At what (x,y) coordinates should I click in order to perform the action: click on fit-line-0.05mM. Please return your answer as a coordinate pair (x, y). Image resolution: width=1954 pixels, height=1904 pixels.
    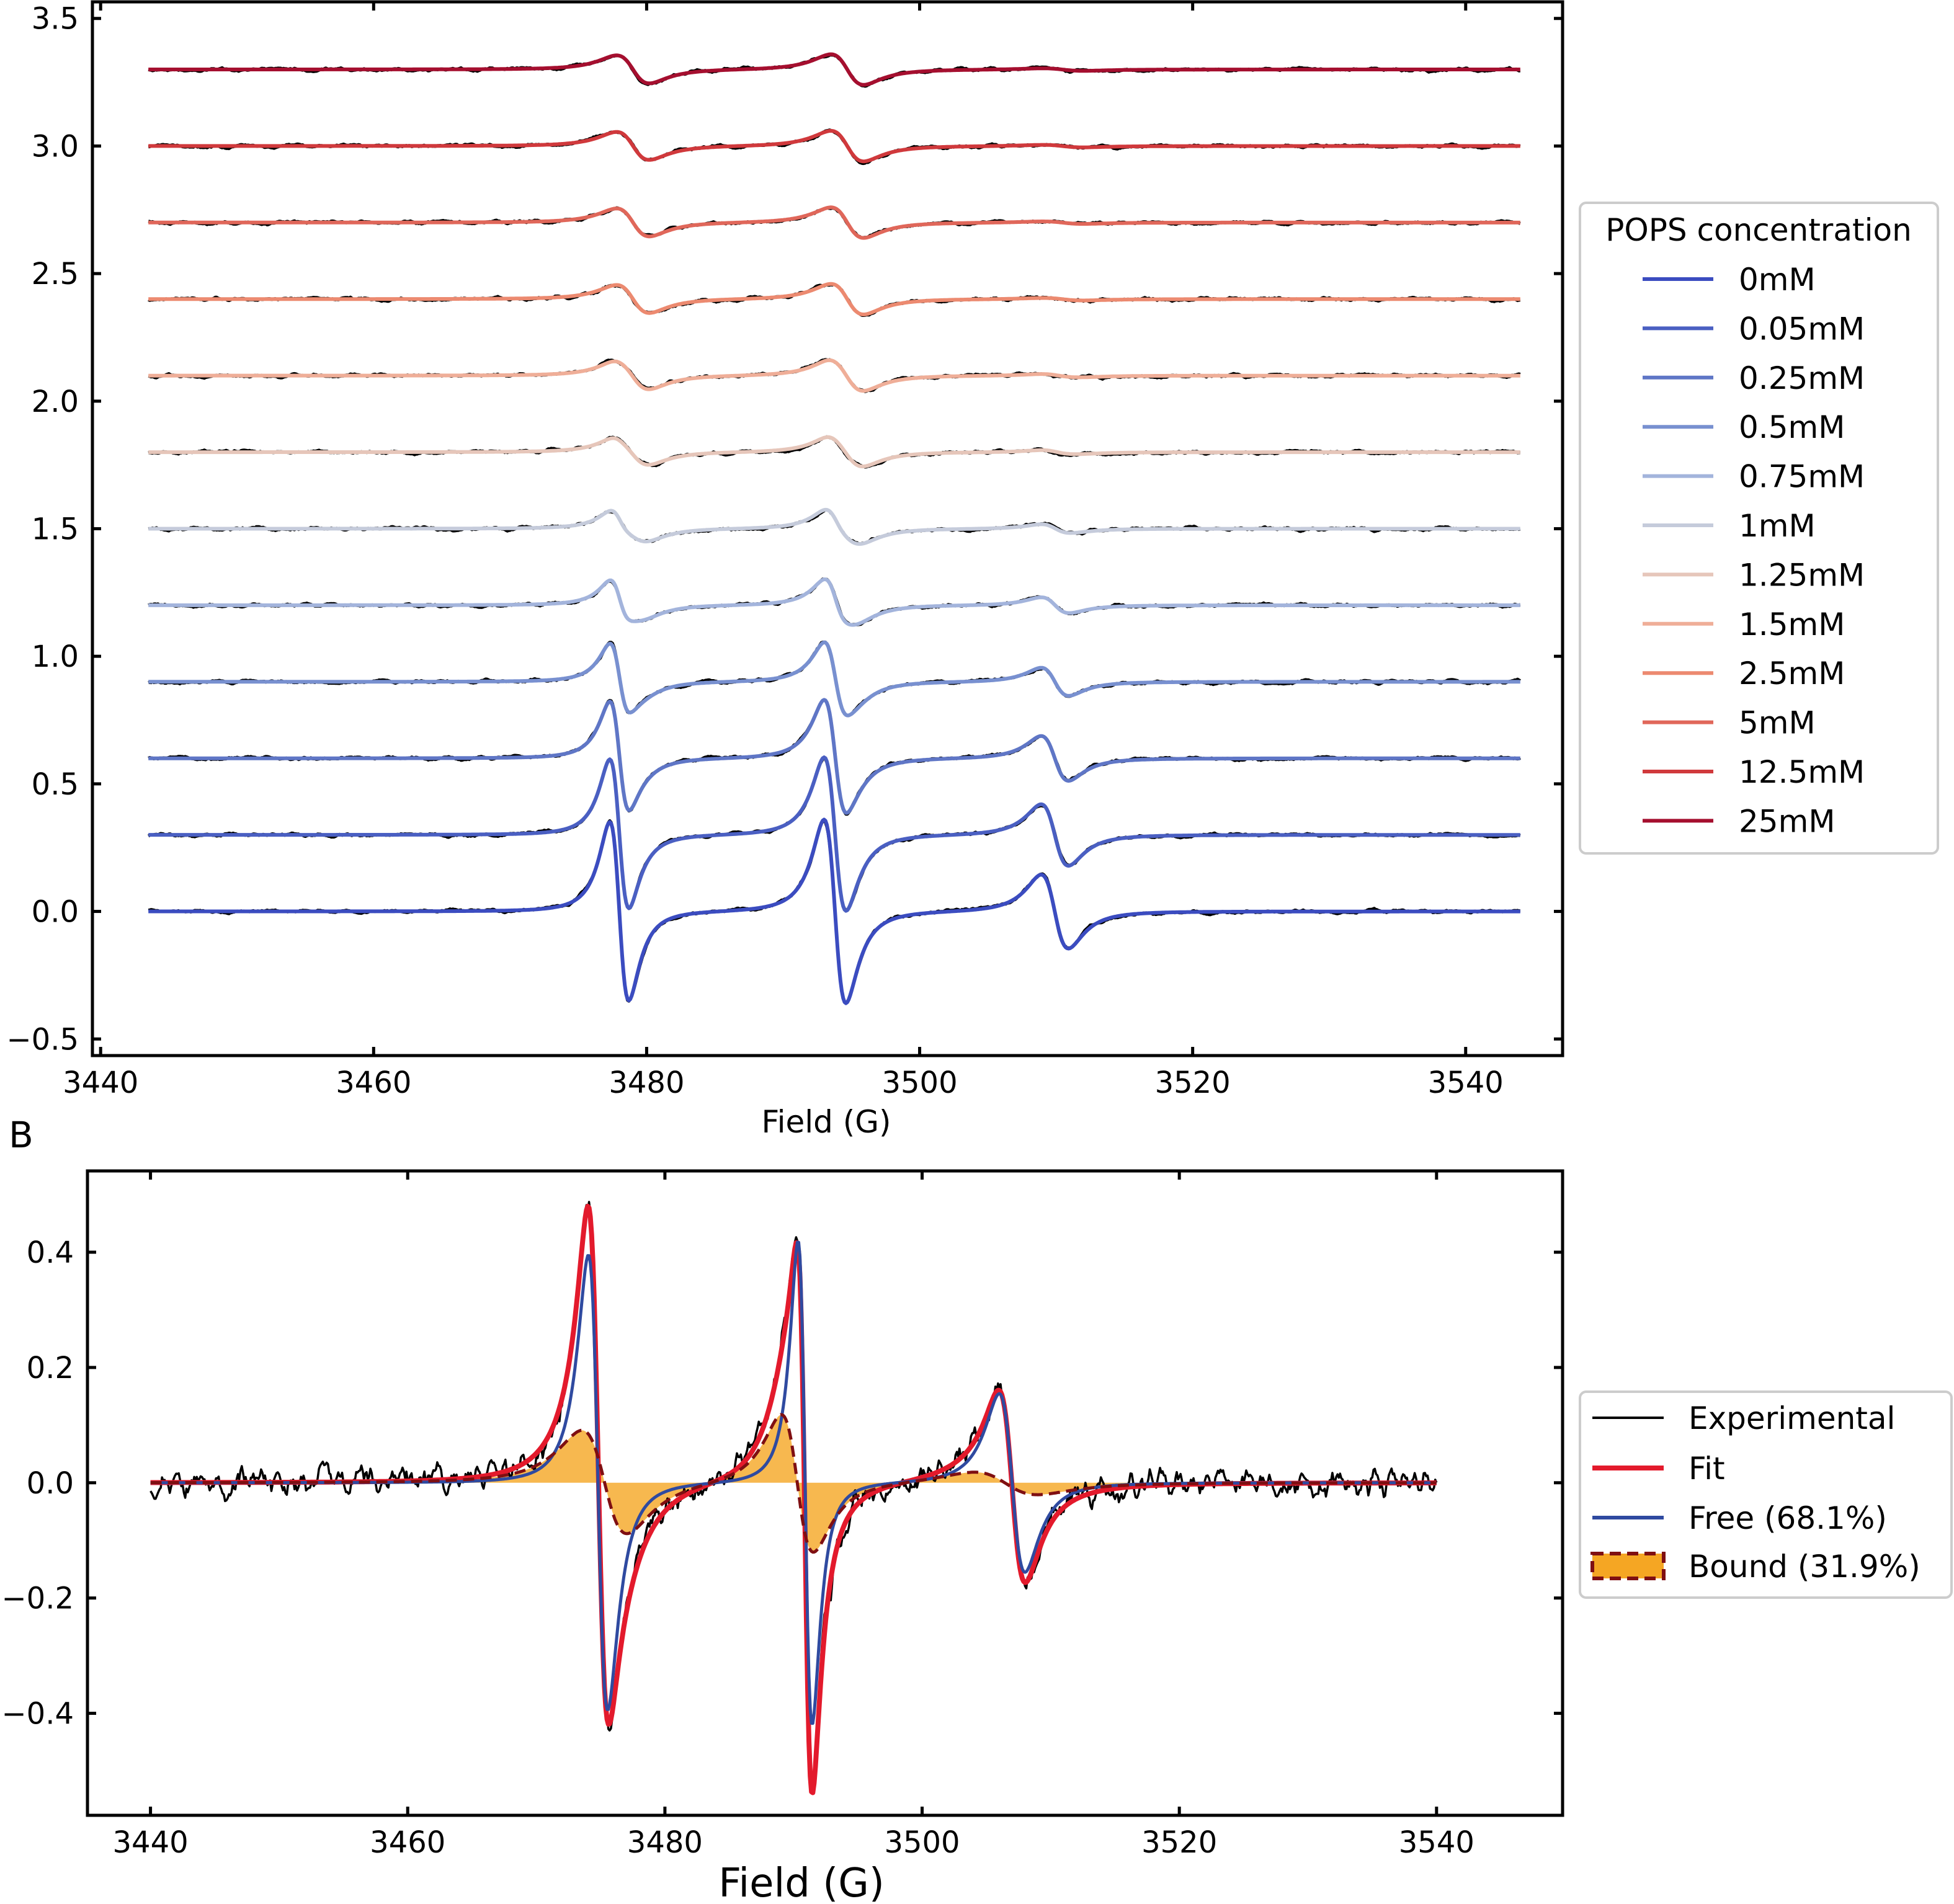
    Looking at the image, I should click on (834, 834).